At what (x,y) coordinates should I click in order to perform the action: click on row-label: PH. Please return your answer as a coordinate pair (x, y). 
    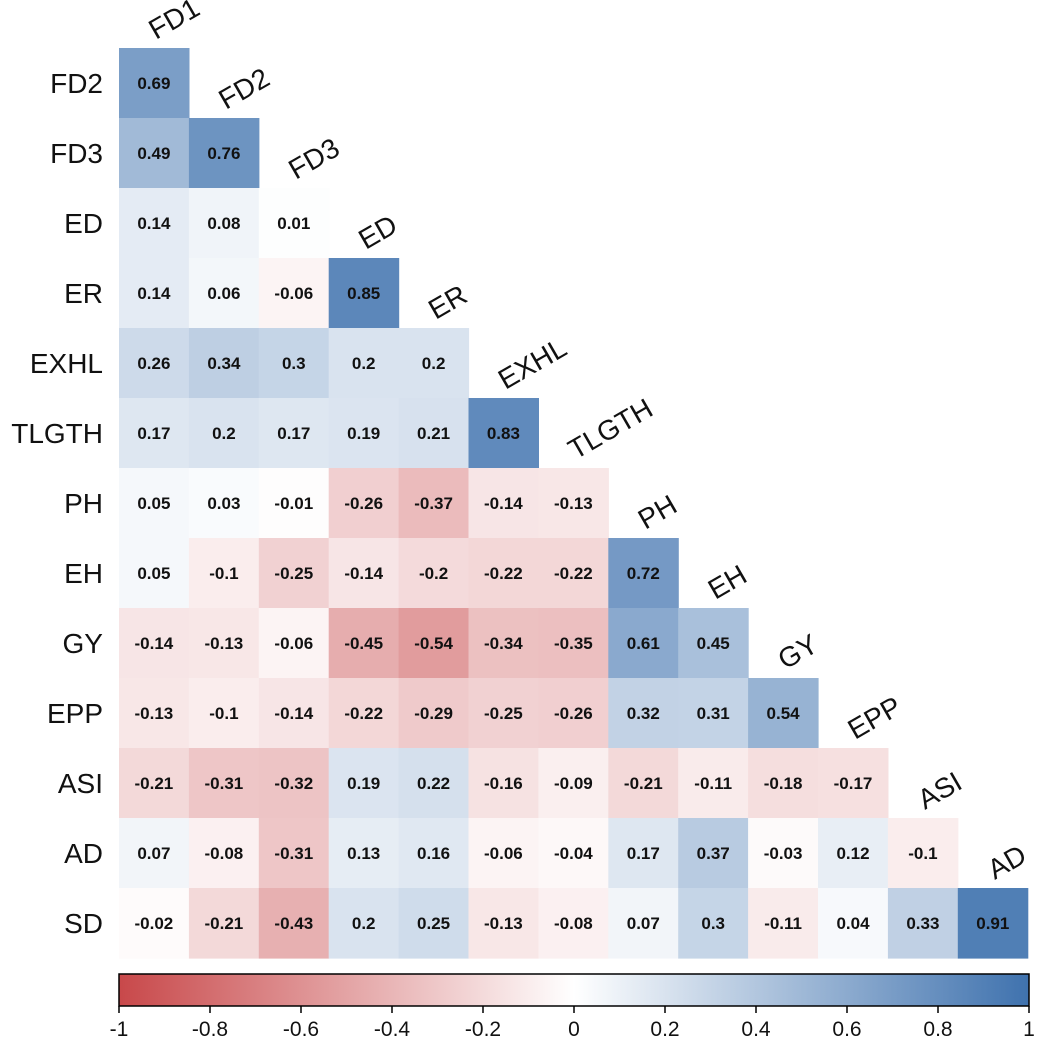
    Looking at the image, I should click on (83, 503).